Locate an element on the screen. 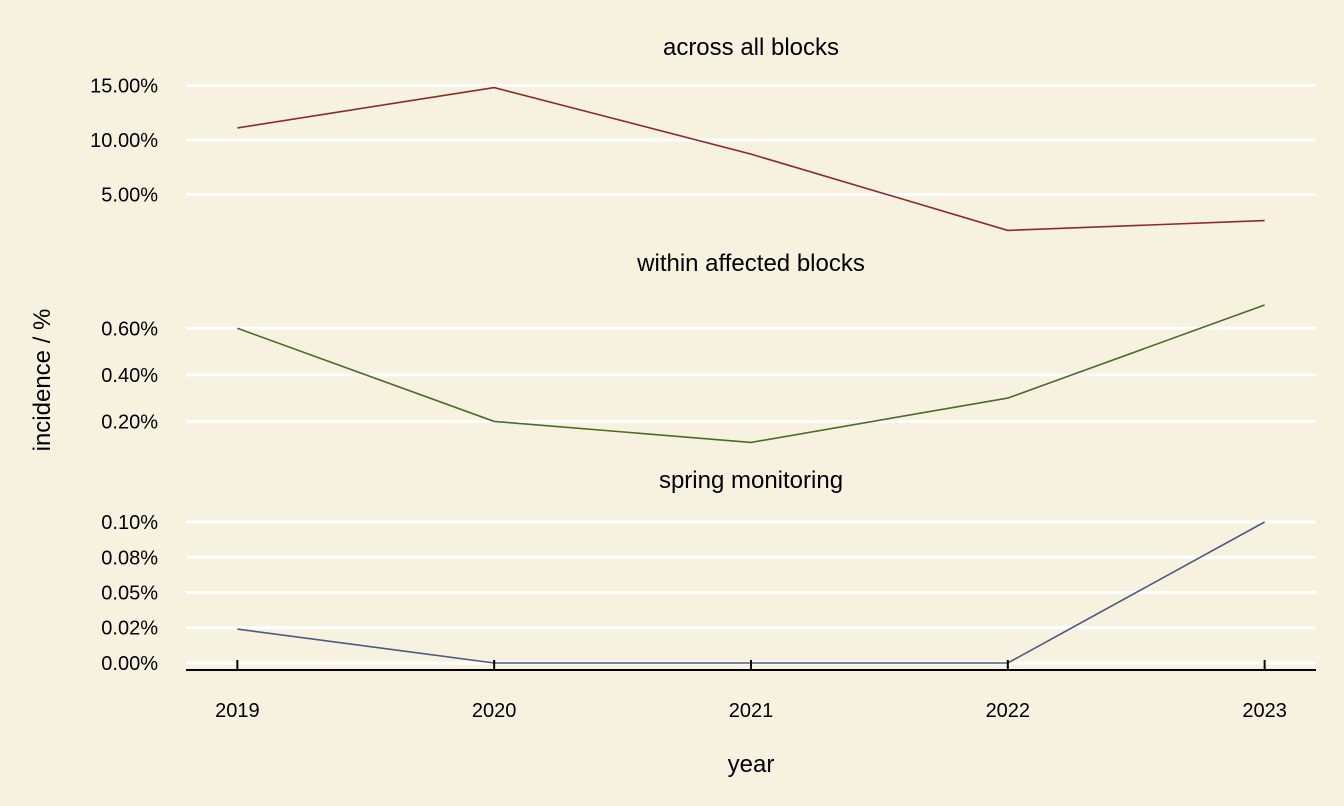 The width and height of the screenshot is (1344, 806). y-tick-label: 10.00% is located at coordinates (124, 141).